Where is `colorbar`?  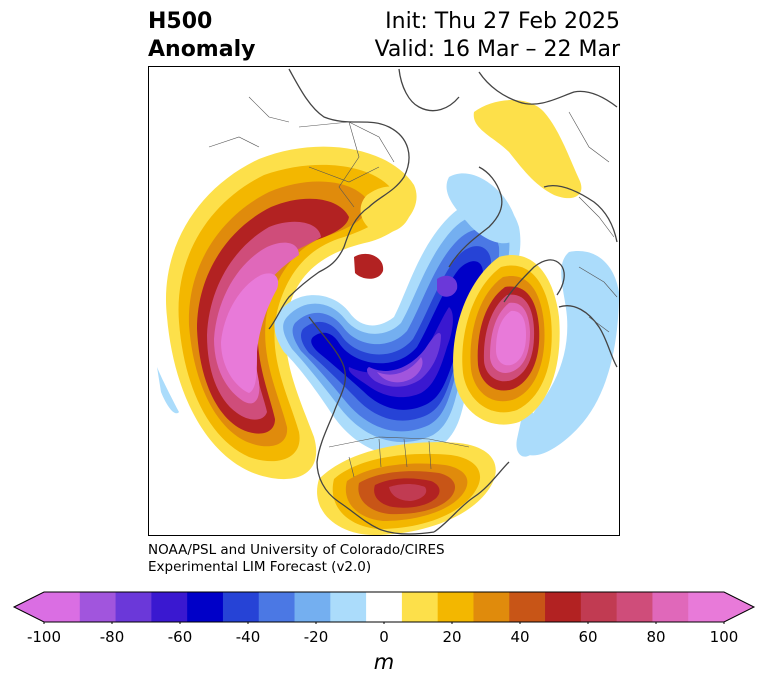
colorbar is located at coordinates (384, 607).